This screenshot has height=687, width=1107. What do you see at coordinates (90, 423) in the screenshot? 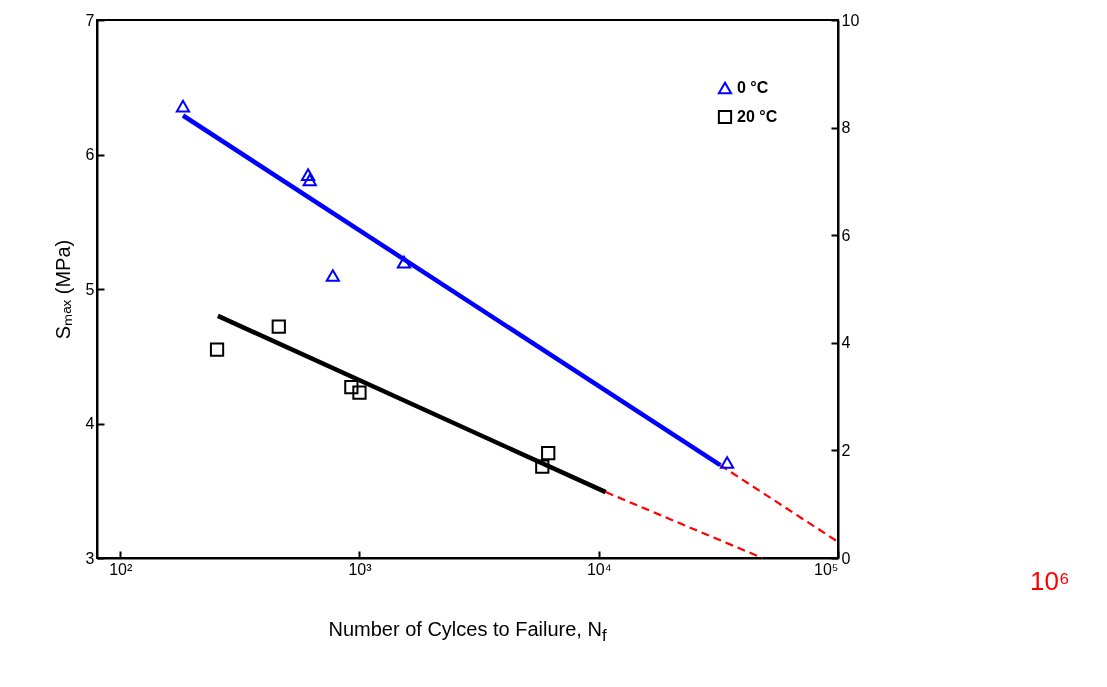
I see `y-tick-label: 4` at bounding box center [90, 423].